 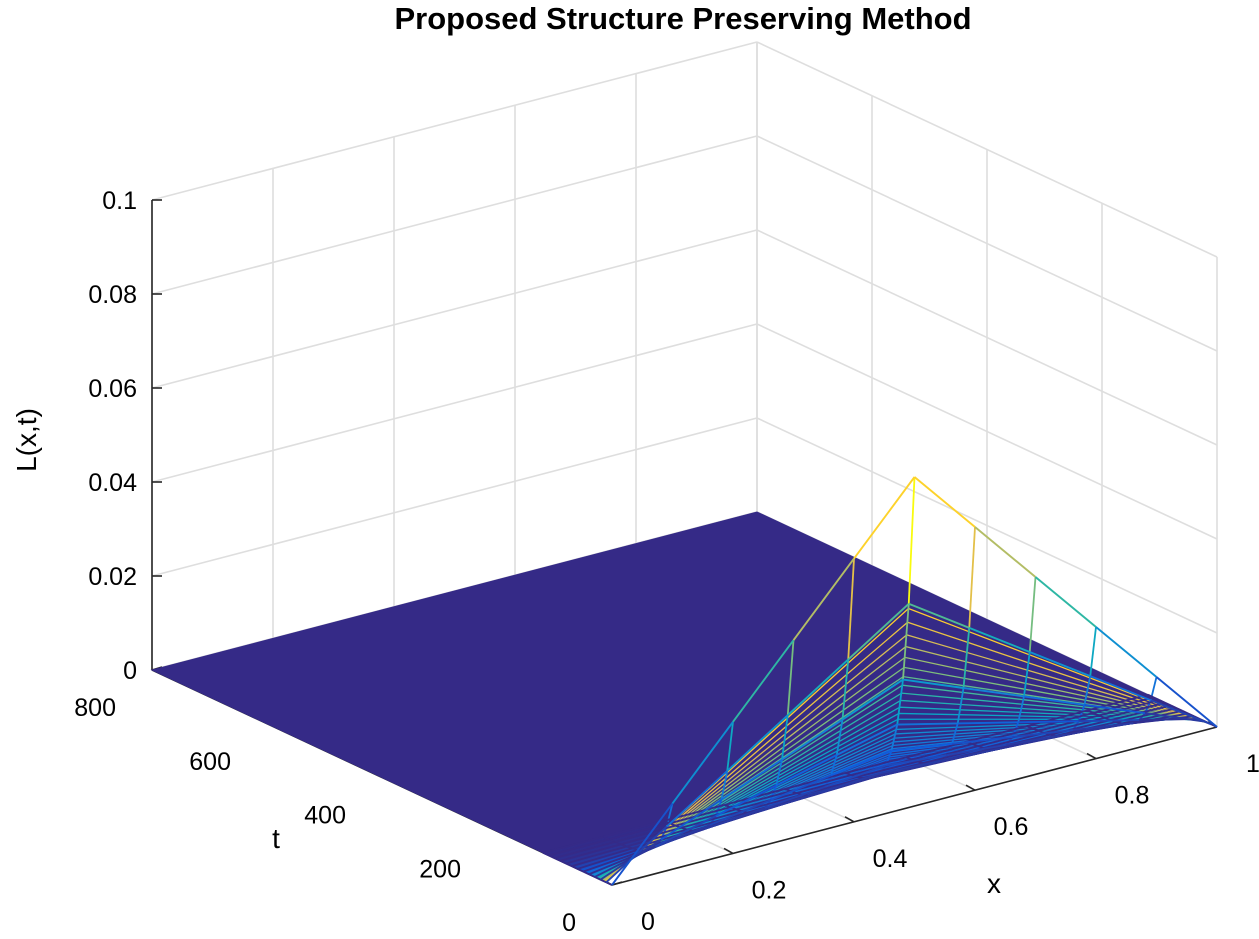 I want to click on x-tick-label: 1, so click(x=1252, y=764).